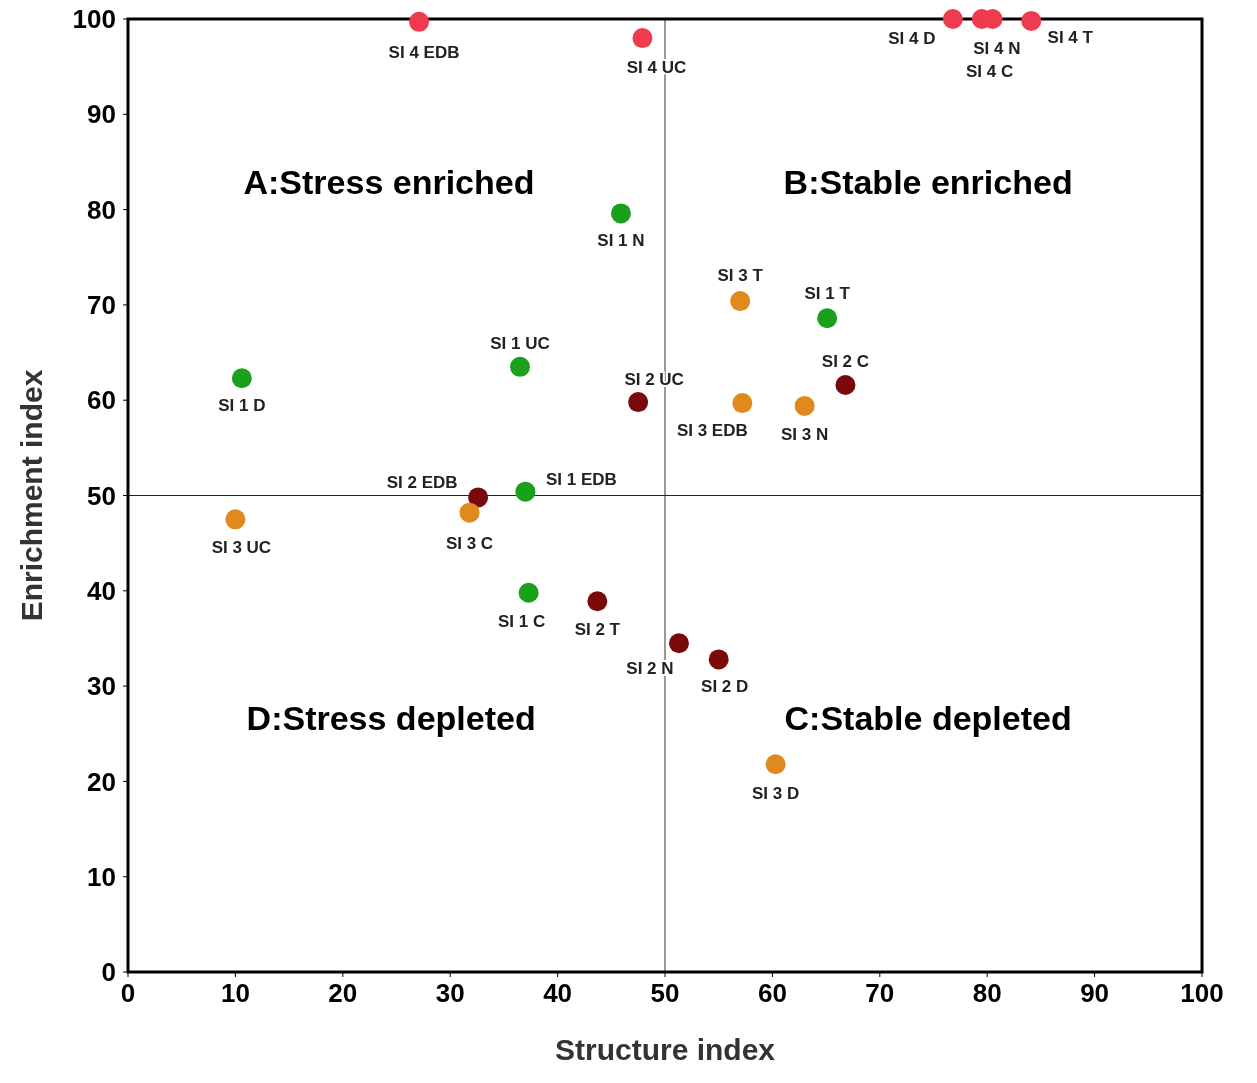 Image resolution: width=1257 pixels, height=1083 pixels. Describe the element at coordinates (621, 241) in the screenshot. I see `data-label: SI 1 N` at that location.